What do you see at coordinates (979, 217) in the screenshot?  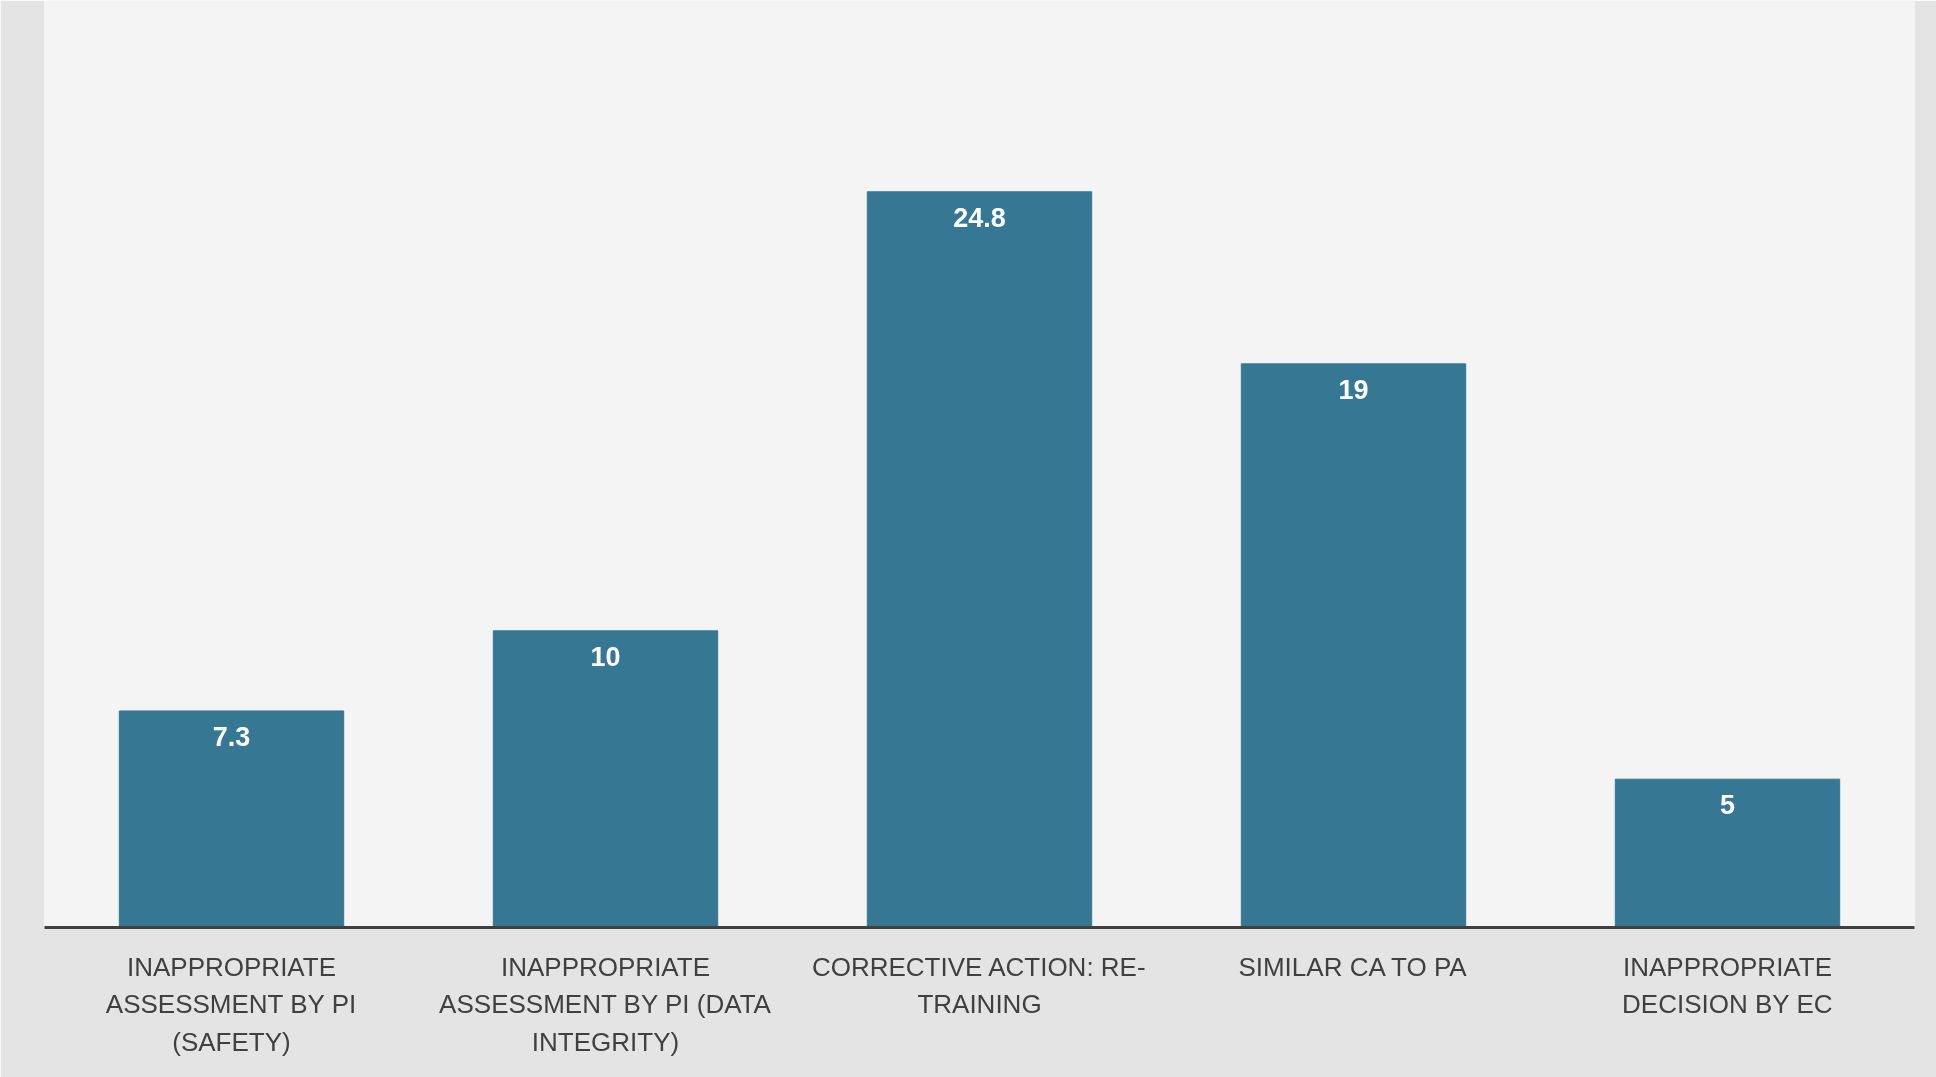 I see `data-label: 24.8` at bounding box center [979, 217].